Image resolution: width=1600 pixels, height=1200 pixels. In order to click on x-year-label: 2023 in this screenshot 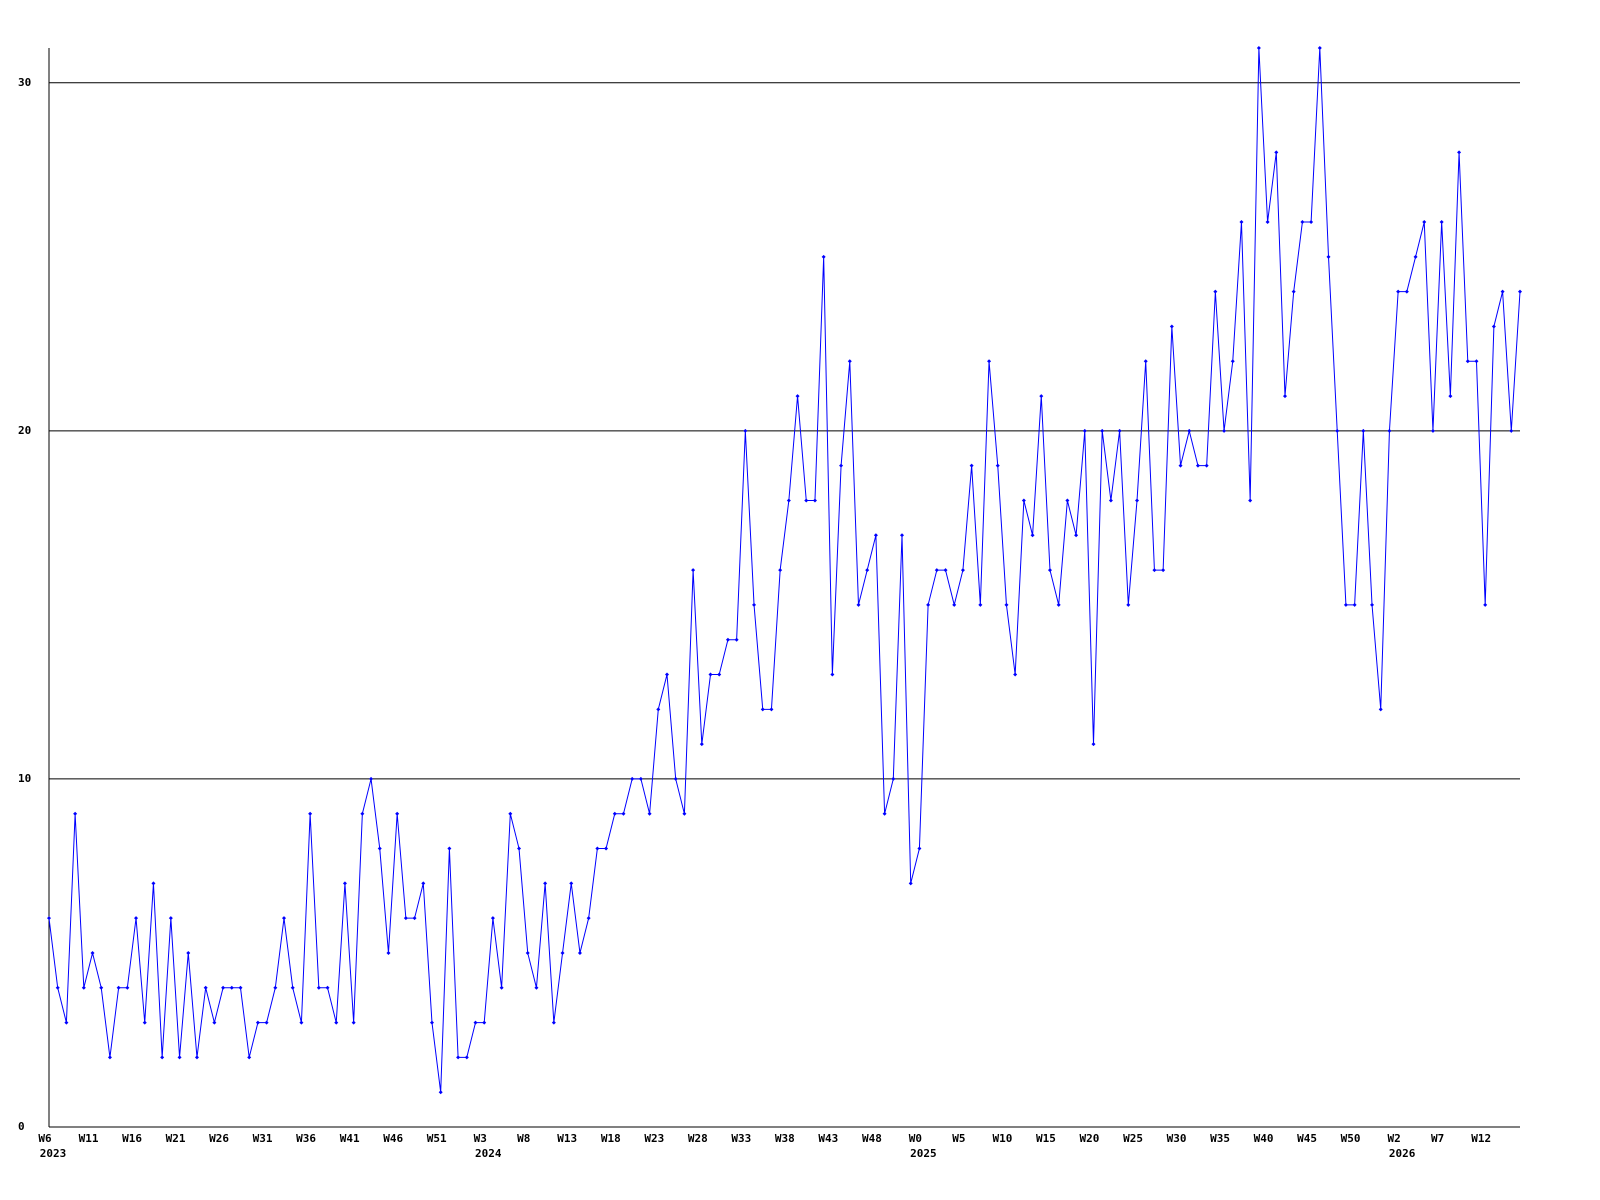, I will do `click(53, 1153)`.